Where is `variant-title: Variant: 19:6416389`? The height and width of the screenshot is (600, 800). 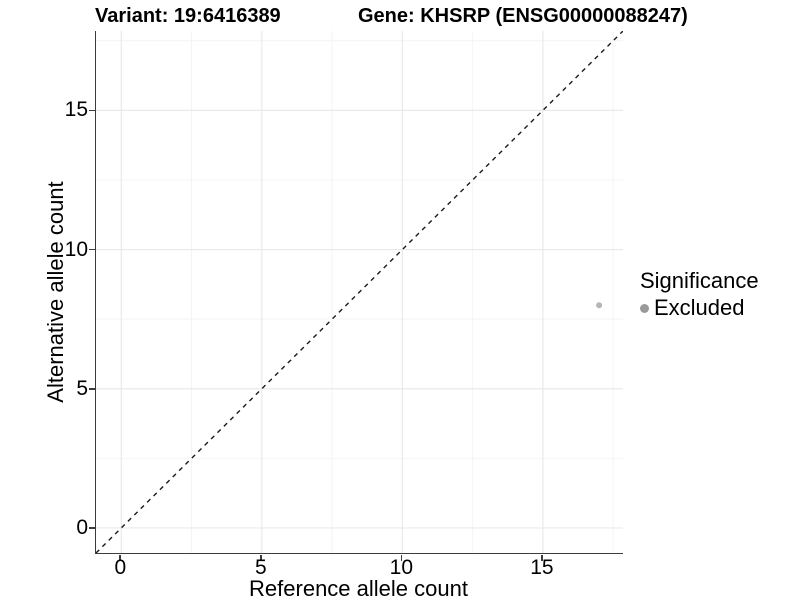
variant-title: Variant: 19:6416389 is located at coordinates (188, 16).